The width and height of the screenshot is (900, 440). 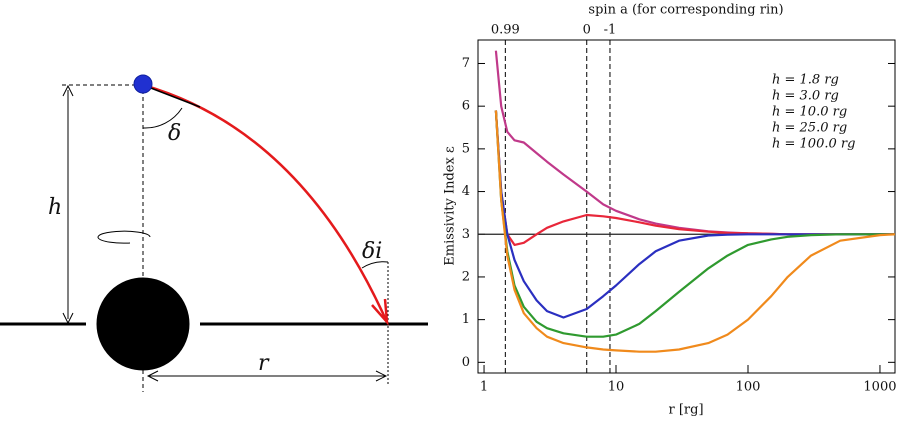 What do you see at coordinates (685, 10) in the screenshot?
I see `top-axis-label: spin a (for corresponding rin)` at bounding box center [685, 10].